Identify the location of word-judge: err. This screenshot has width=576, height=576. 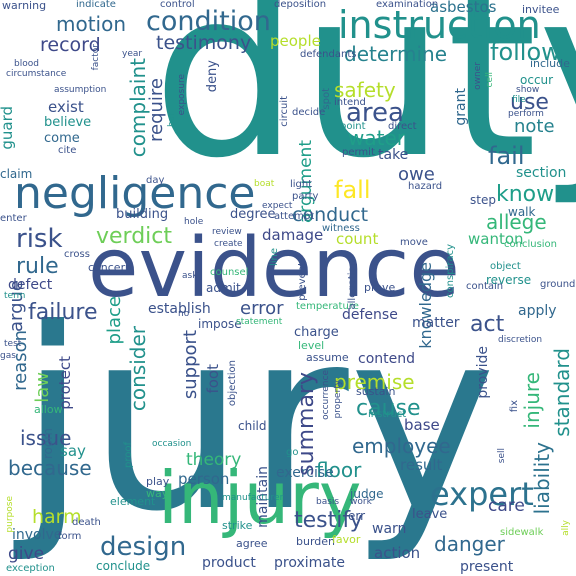
(357, 516).